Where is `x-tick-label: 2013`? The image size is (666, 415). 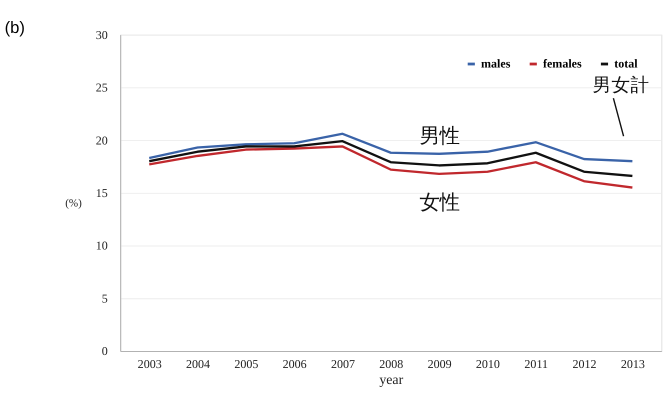 x-tick-label: 2013 is located at coordinates (632, 364).